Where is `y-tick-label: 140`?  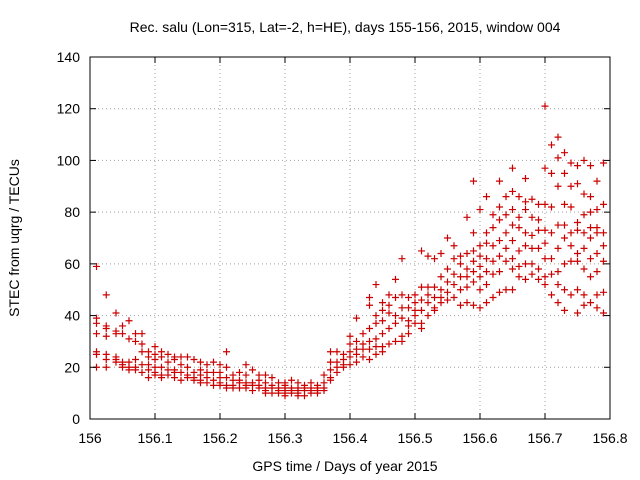
y-tick-label: 140 is located at coordinates (69, 57).